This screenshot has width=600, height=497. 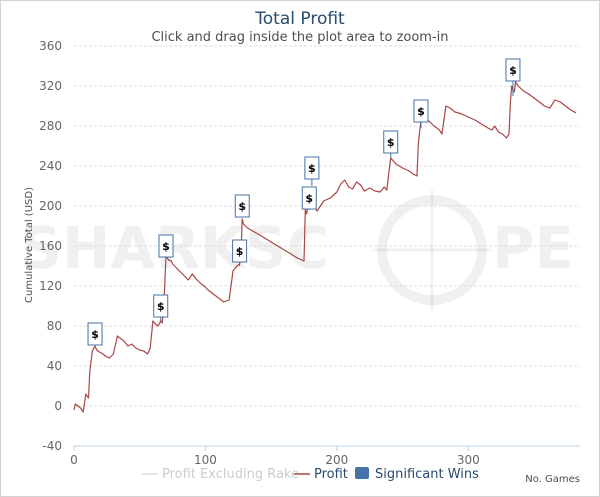 I want to click on legend-label: Significant Wins, so click(x=427, y=474).